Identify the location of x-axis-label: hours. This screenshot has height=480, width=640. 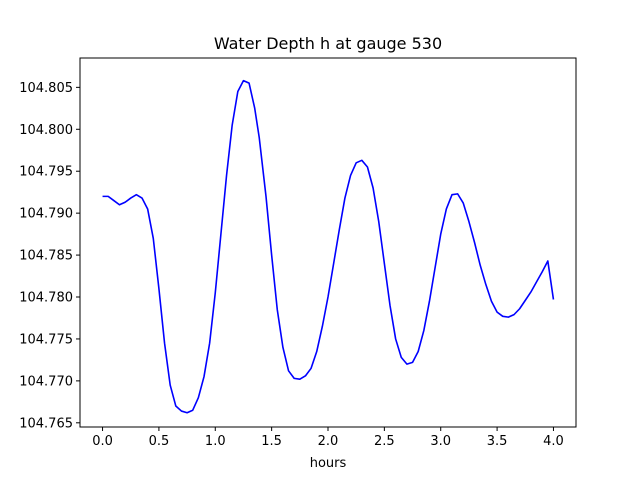
(328, 463).